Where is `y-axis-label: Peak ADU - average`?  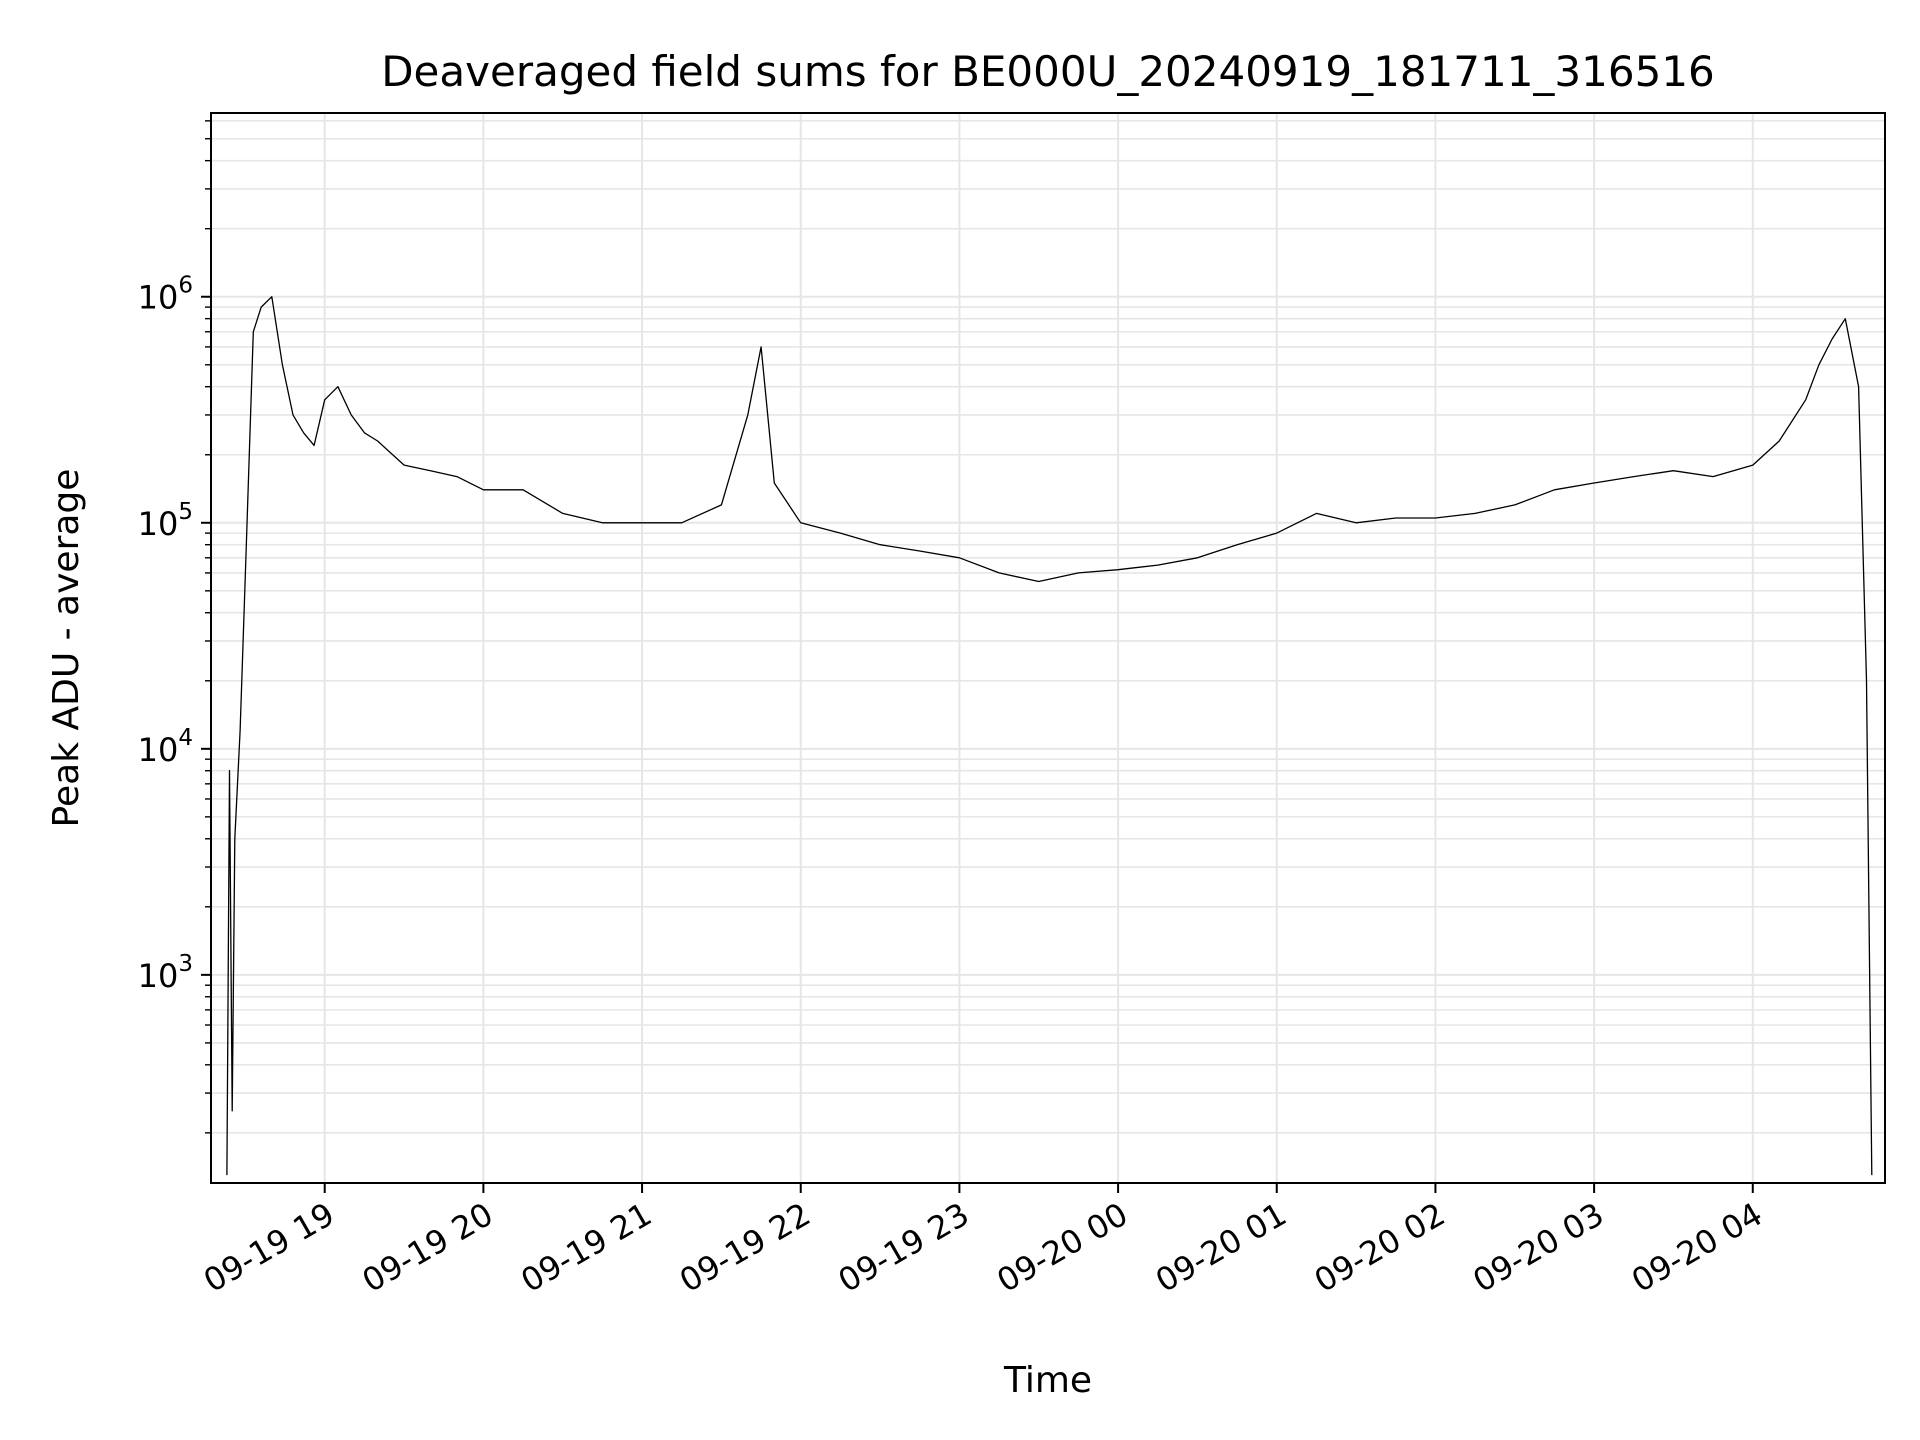 y-axis-label: Peak ADU - average is located at coordinates (66, 648).